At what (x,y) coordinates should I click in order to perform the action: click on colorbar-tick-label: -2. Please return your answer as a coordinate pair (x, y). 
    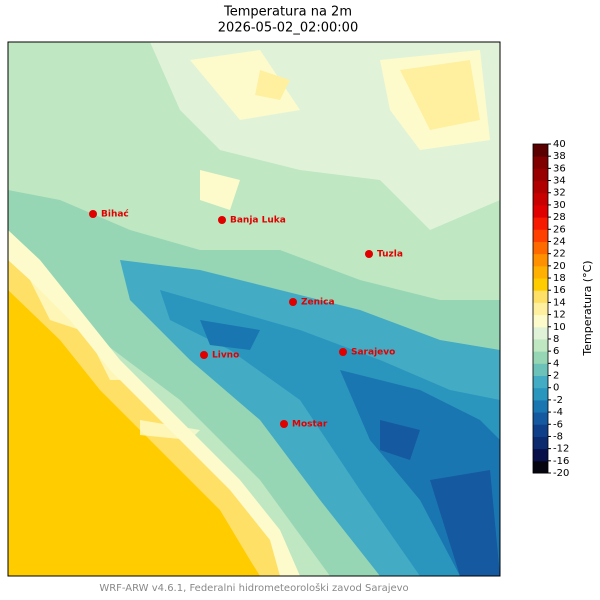
    Looking at the image, I should click on (558, 400).